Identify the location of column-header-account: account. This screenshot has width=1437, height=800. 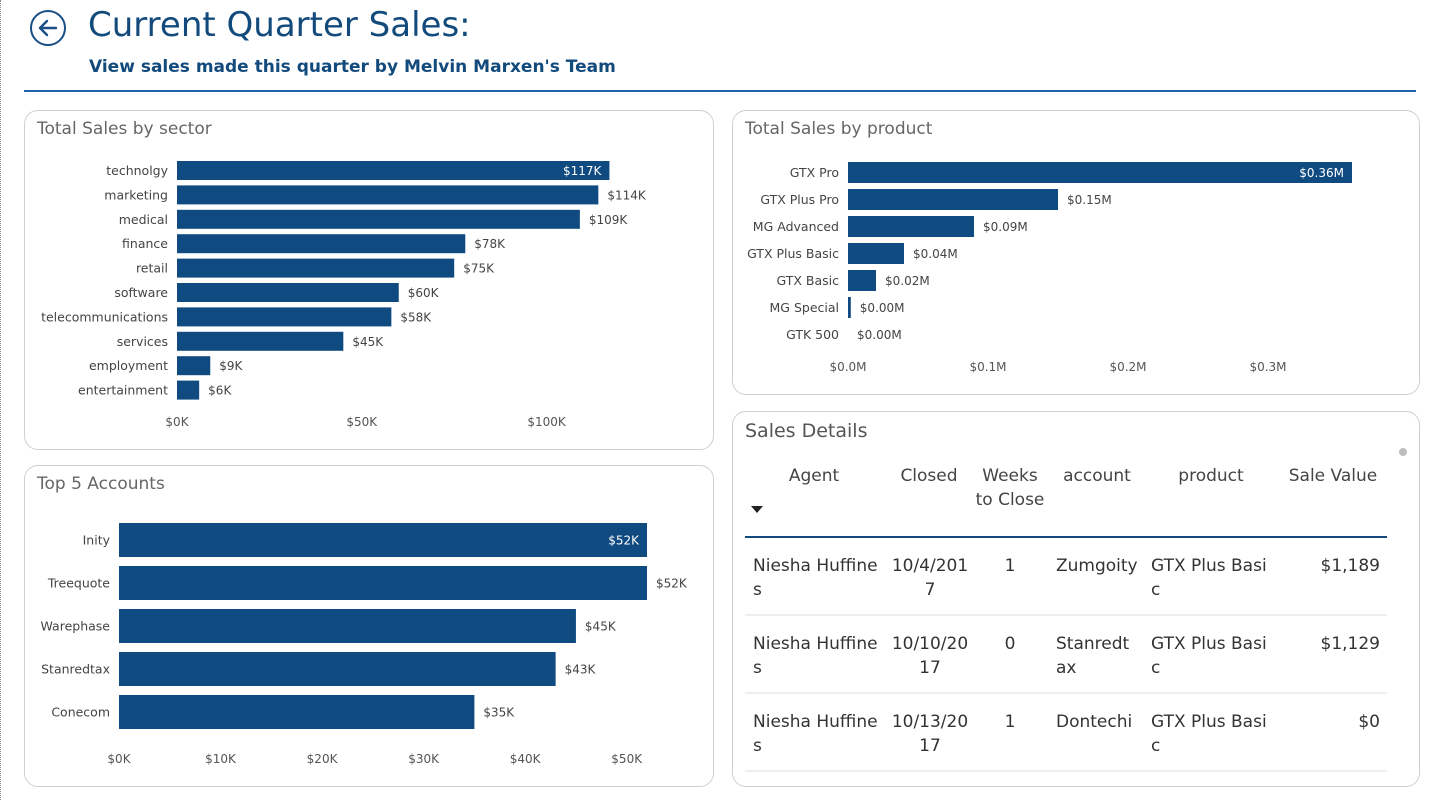
(1097, 476).